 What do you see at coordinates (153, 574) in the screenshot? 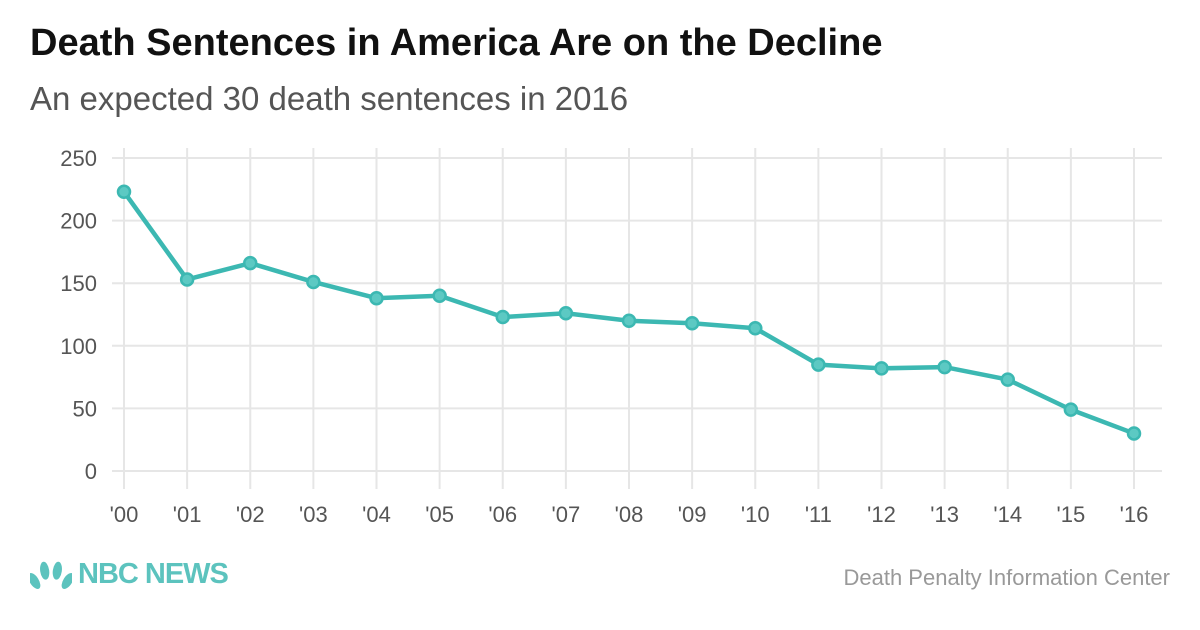
I see `logo-wordmark: NBC NEWS` at bounding box center [153, 574].